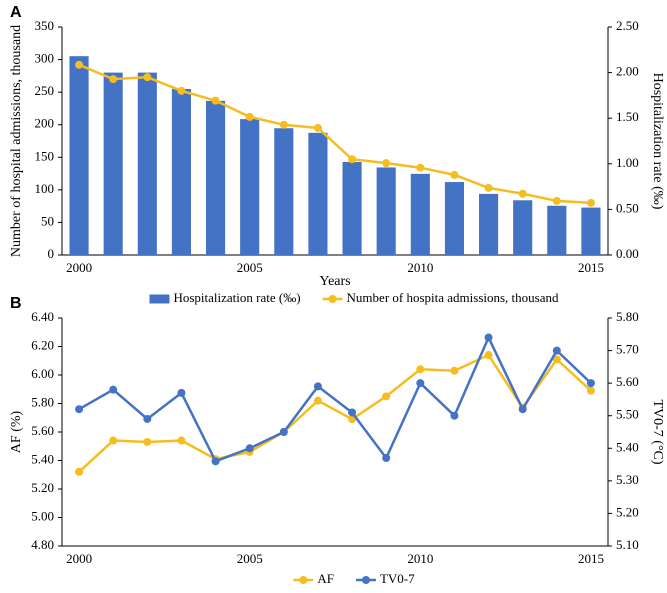  I want to click on y2-axis-label: Hospitalization rate (‰), so click(657, 141).